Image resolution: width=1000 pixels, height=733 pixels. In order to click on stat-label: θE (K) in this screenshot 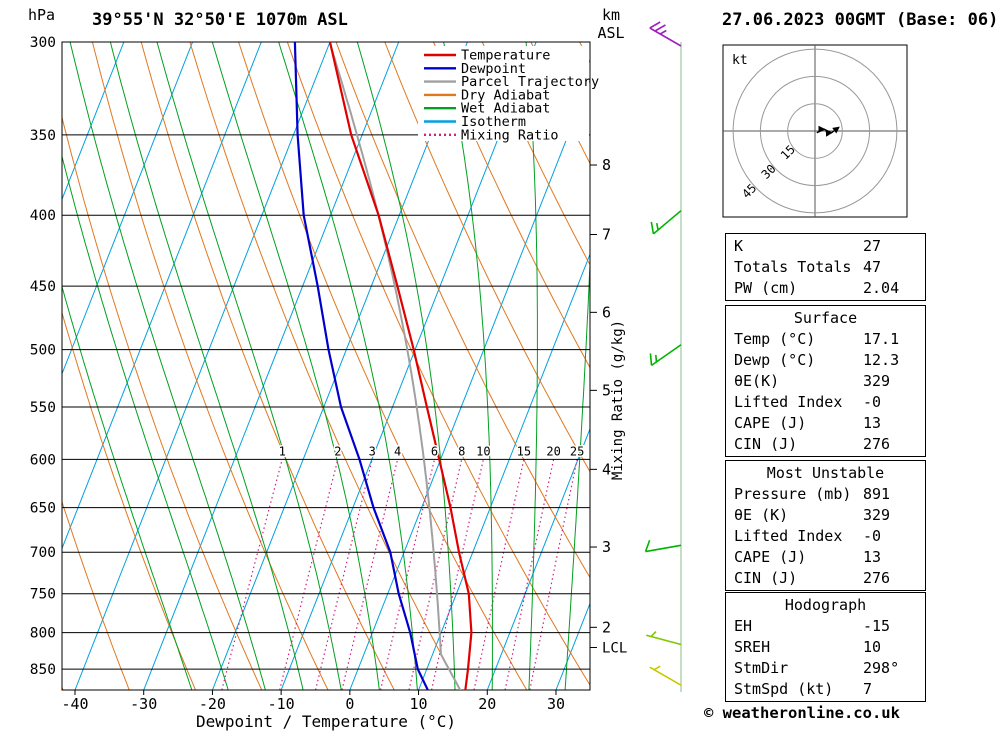, I will do `click(761, 515)`.